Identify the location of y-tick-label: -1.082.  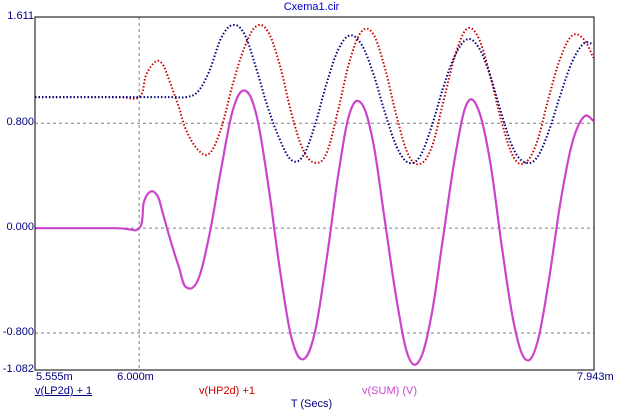
(18, 369).